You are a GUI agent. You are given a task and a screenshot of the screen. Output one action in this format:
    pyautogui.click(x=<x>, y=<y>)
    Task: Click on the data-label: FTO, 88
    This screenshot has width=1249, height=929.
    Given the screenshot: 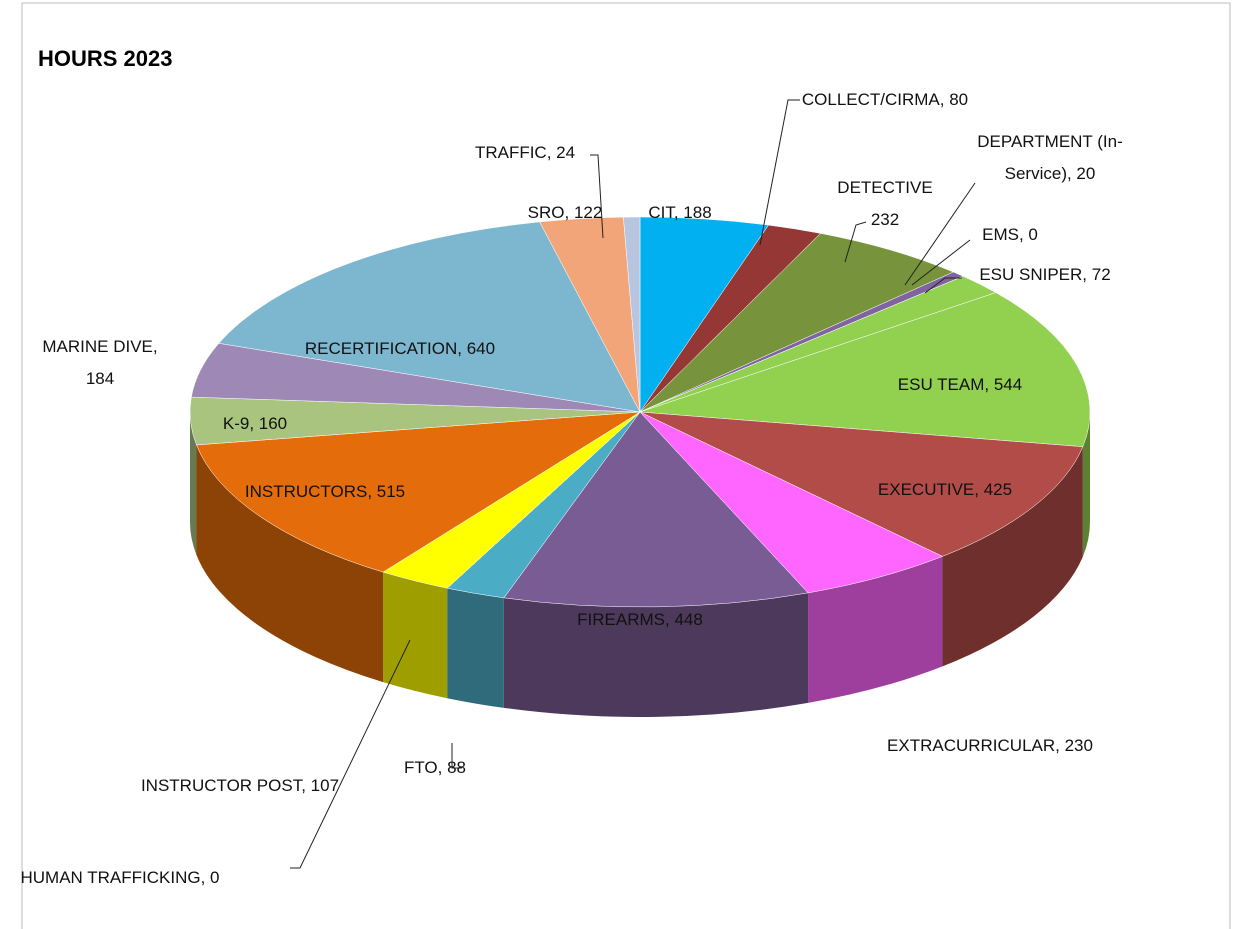 What is the action you would take?
    pyautogui.click(x=435, y=767)
    